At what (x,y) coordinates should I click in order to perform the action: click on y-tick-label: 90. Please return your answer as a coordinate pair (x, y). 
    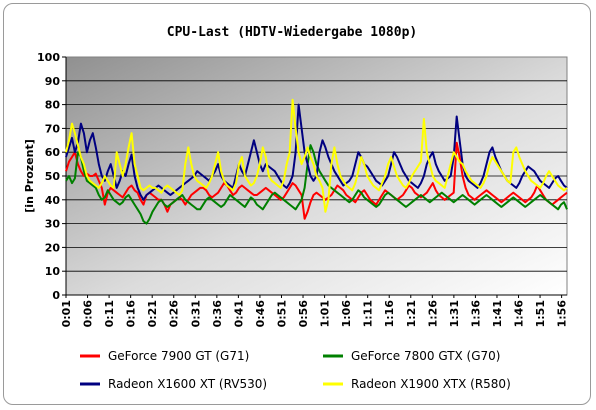
    Looking at the image, I should click on (53, 81).